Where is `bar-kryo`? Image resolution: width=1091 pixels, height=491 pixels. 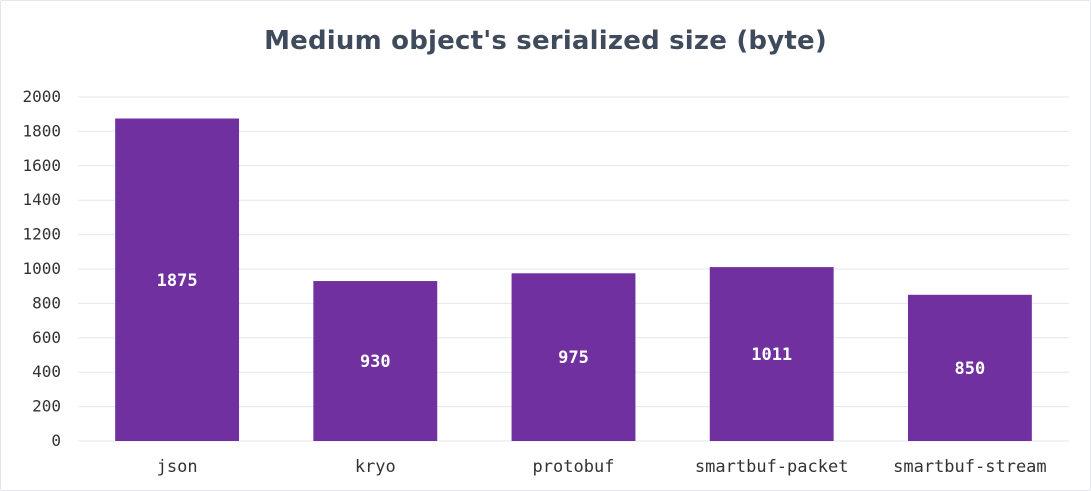 bar-kryo is located at coordinates (375, 361).